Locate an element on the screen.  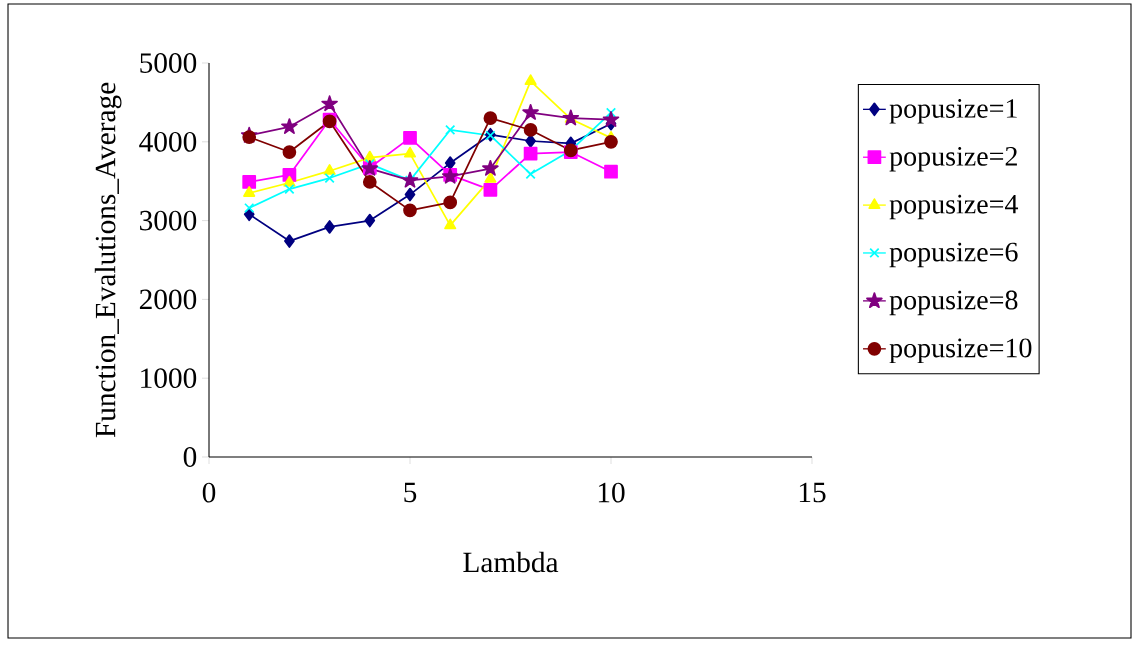
x-axis-title: Lambda is located at coordinates (511, 562).